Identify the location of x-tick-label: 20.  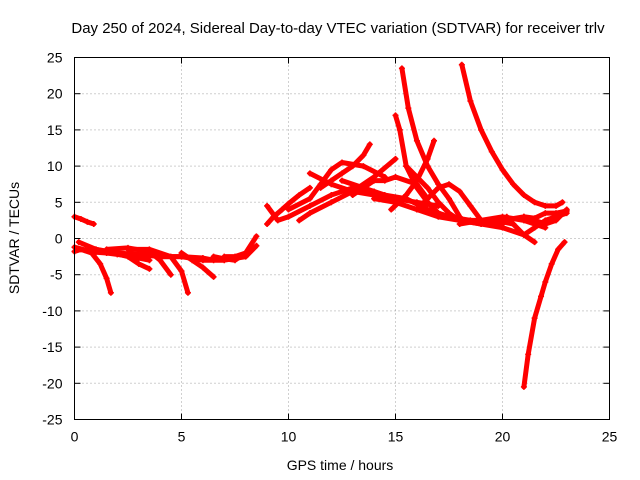
(503, 437).